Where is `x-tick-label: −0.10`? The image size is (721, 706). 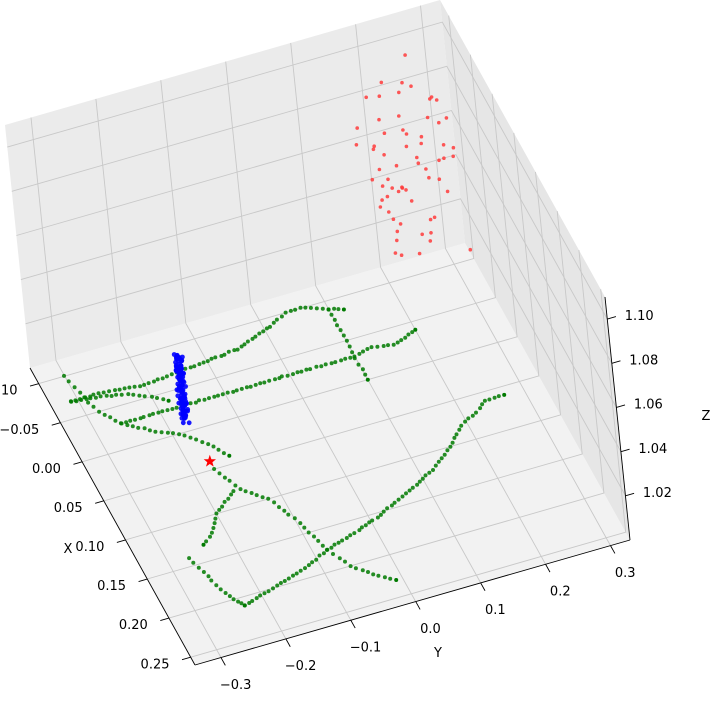
x-tick-label: −0.10 is located at coordinates (9, 391).